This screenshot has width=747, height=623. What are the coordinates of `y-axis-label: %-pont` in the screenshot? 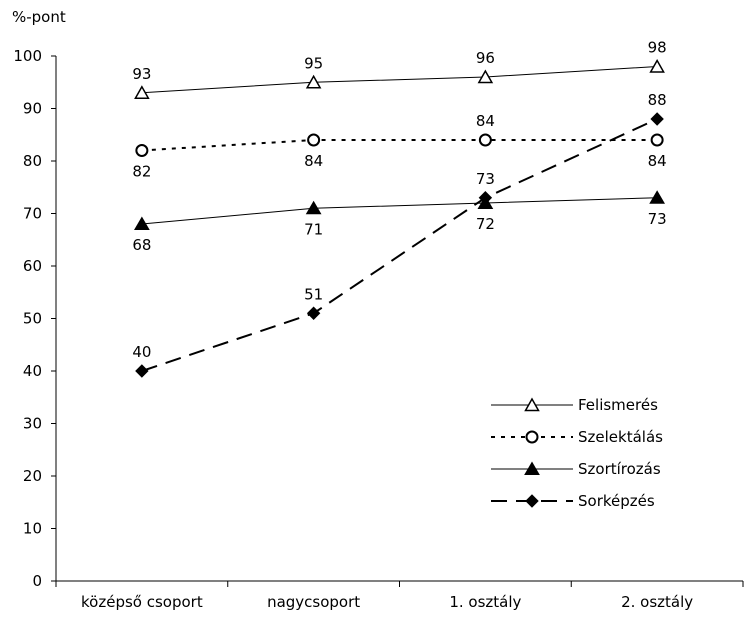 It's located at (39, 17).